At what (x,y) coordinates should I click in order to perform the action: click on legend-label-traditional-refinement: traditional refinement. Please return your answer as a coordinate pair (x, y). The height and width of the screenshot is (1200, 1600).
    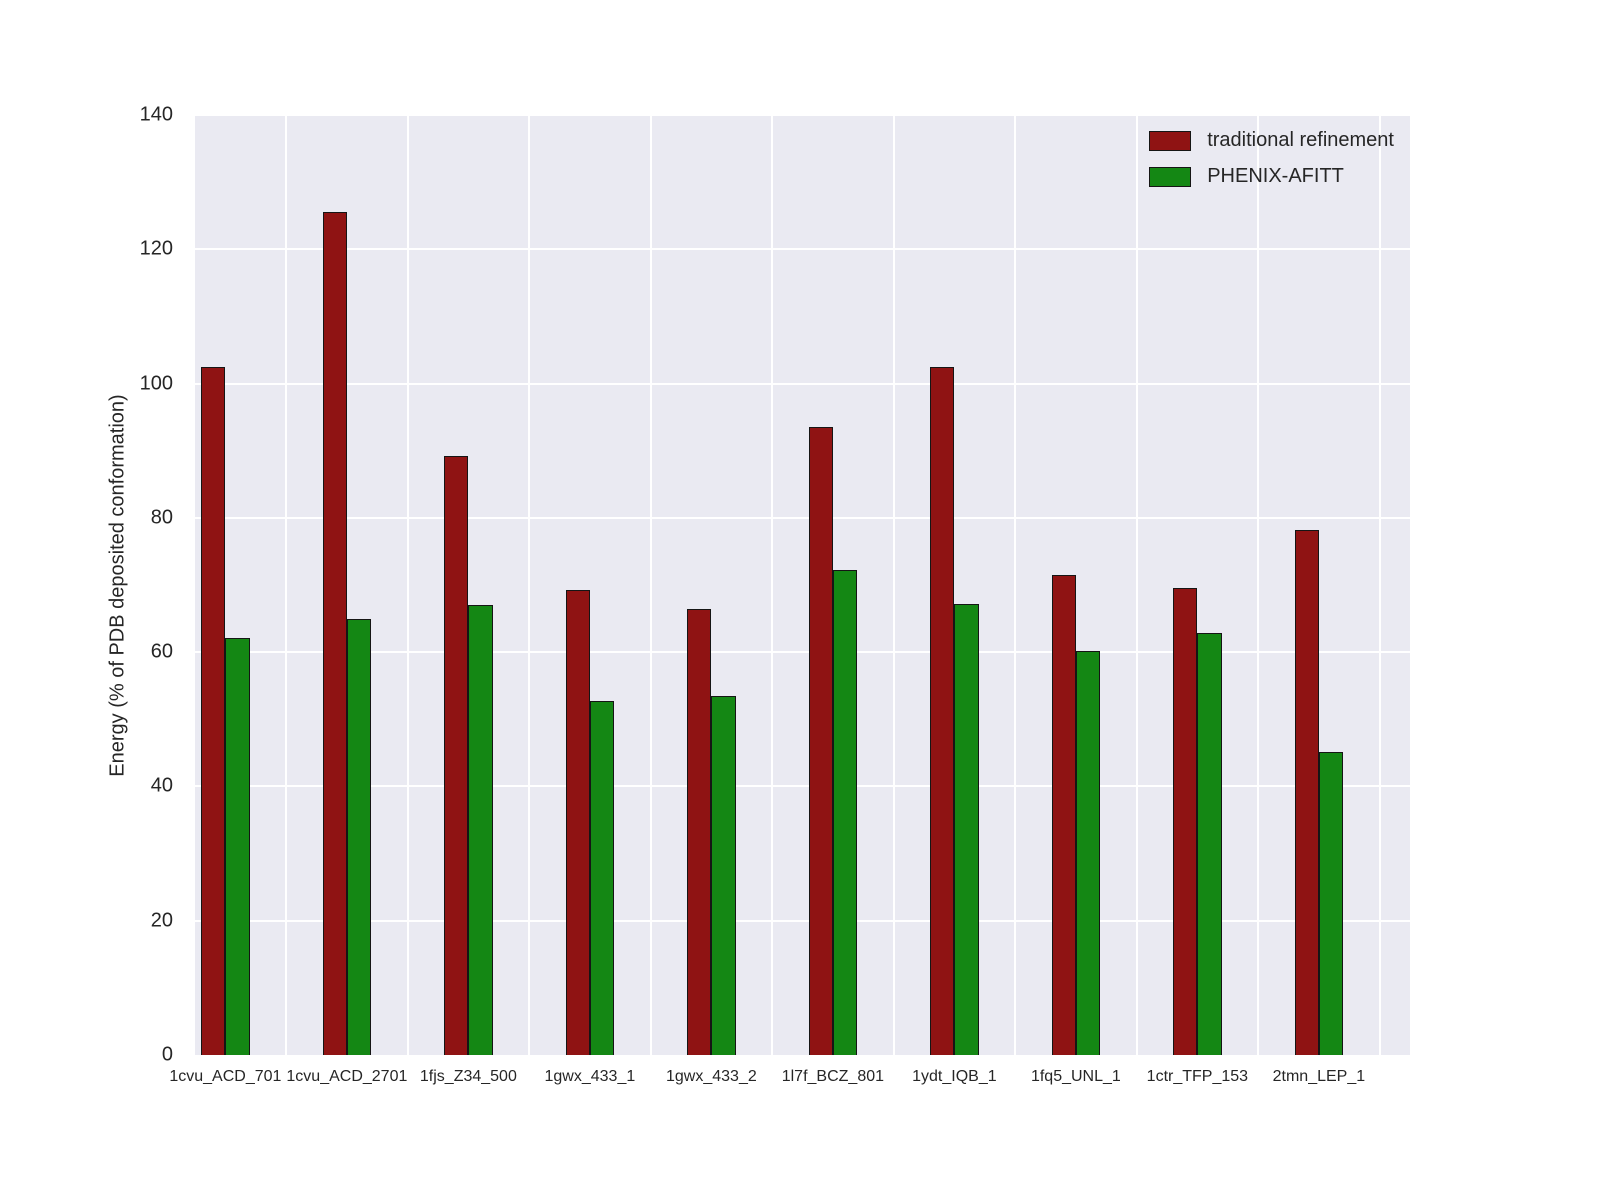
    Looking at the image, I should click on (1300, 140).